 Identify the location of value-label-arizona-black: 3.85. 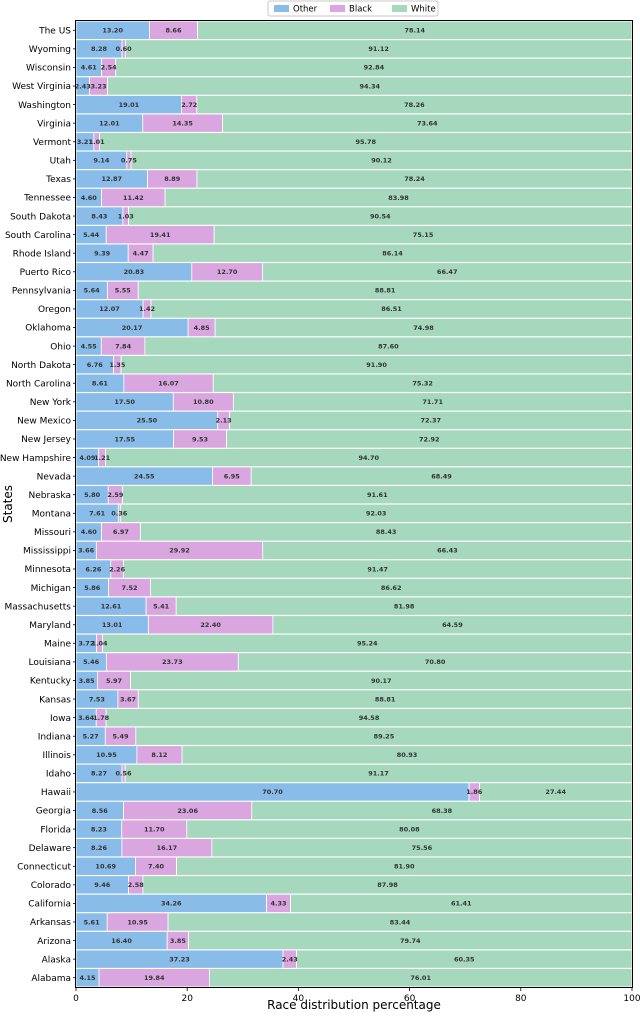
(178, 941).